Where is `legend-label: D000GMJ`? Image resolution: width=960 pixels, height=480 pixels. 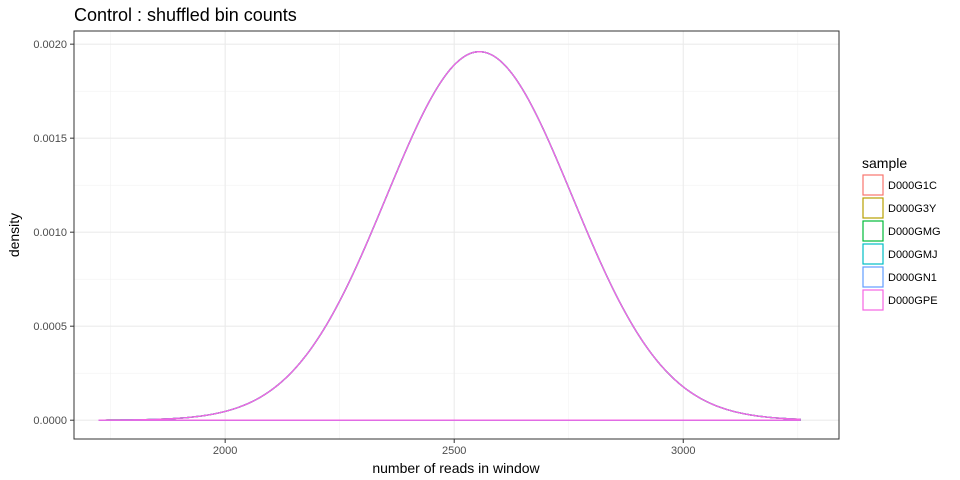
legend-label: D000GMJ is located at coordinates (913, 255).